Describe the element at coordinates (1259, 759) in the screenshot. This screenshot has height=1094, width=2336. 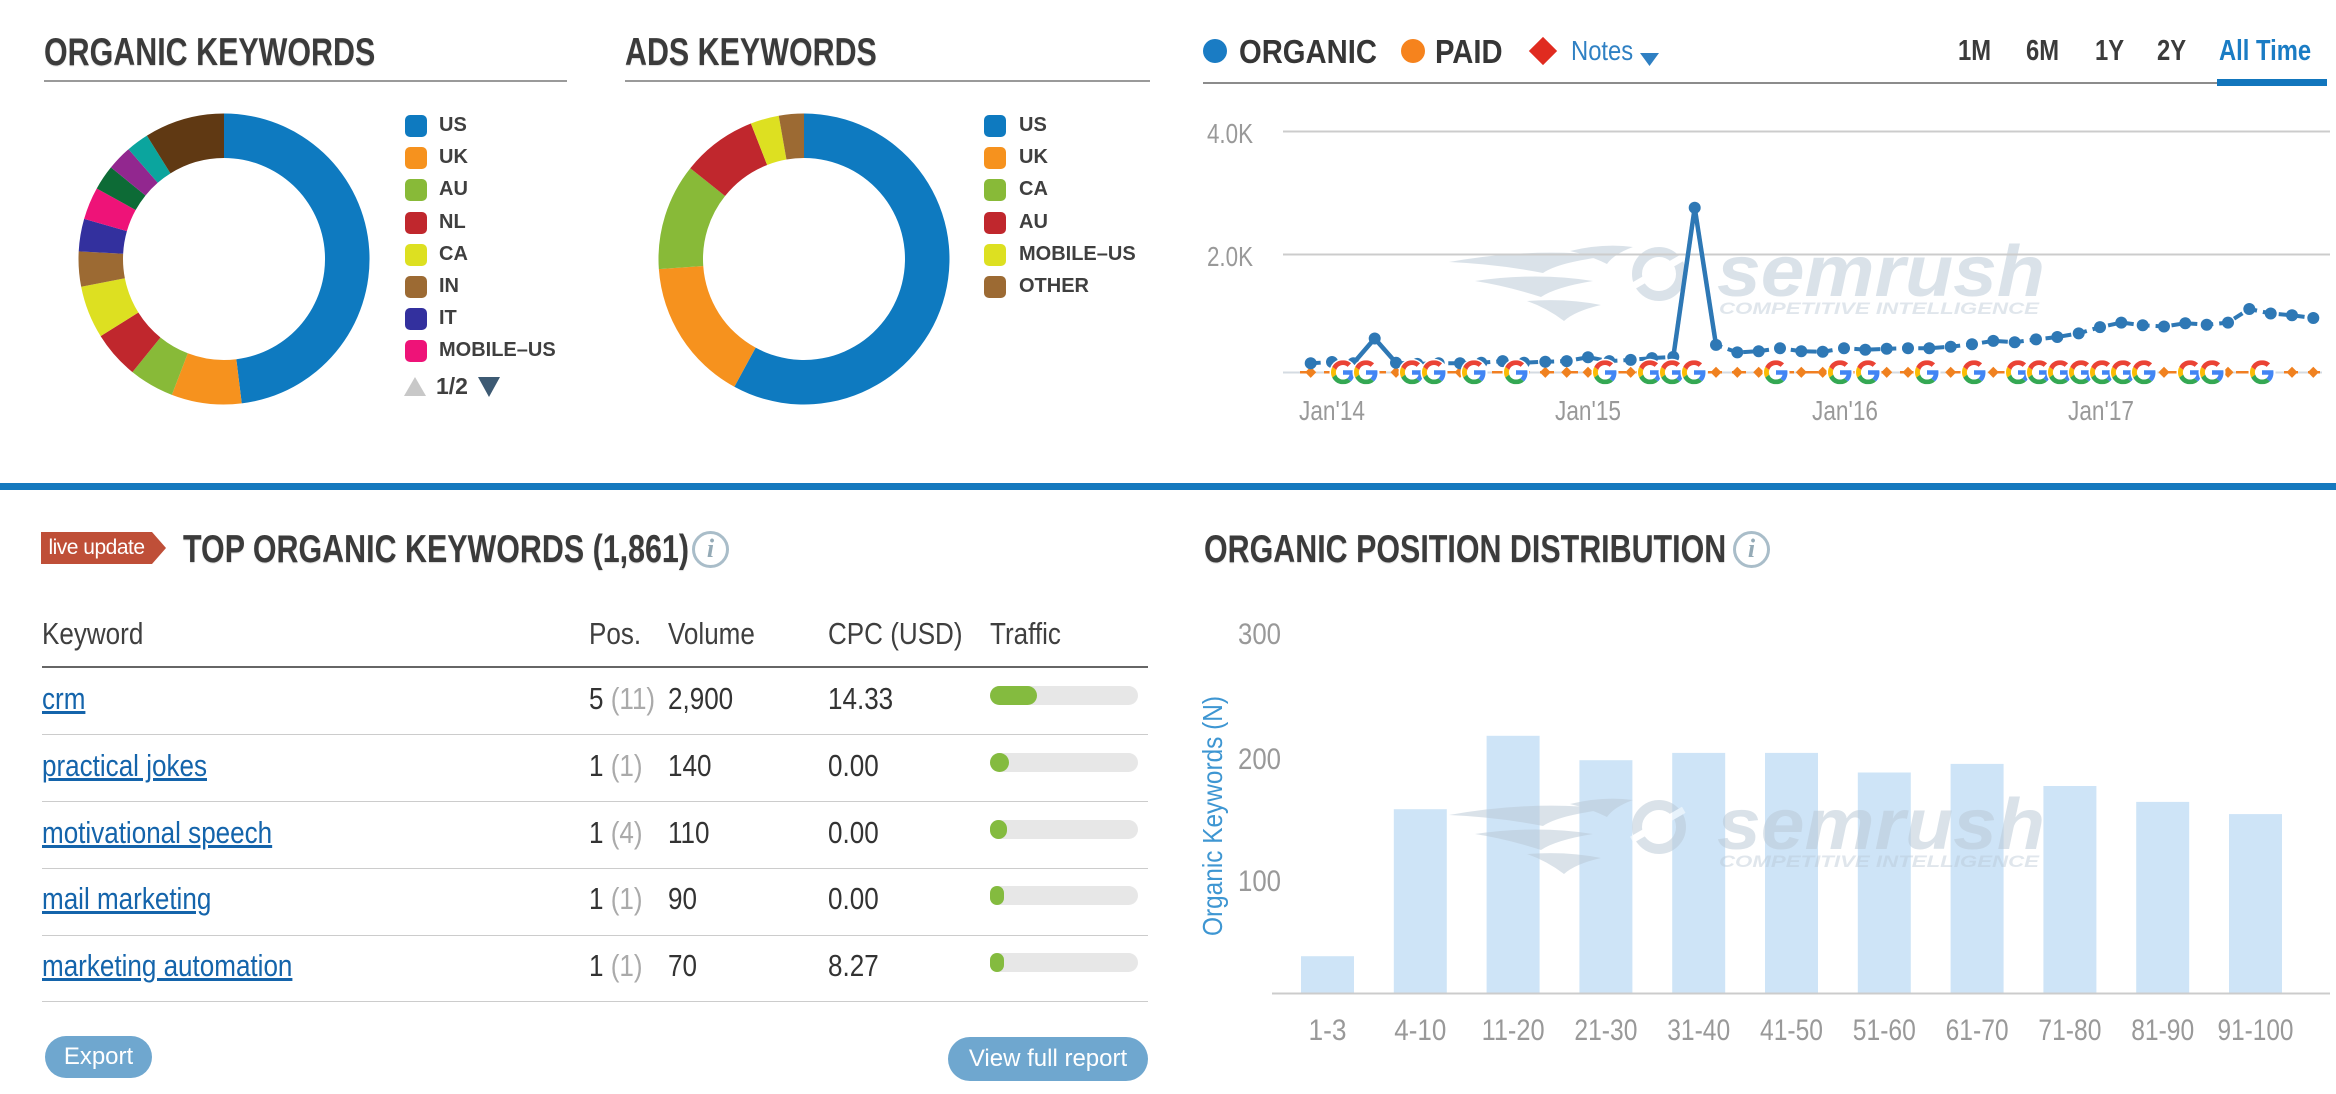
I see `svg-text: 200` at that location.